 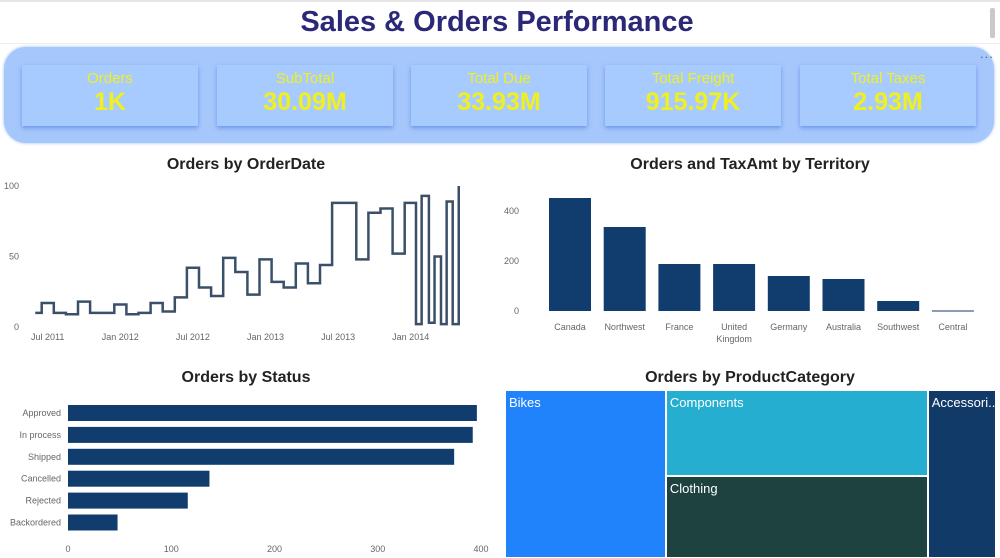 I want to click on chart-title-territory: Orders and TaxAmt by Territory, so click(x=750, y=164).